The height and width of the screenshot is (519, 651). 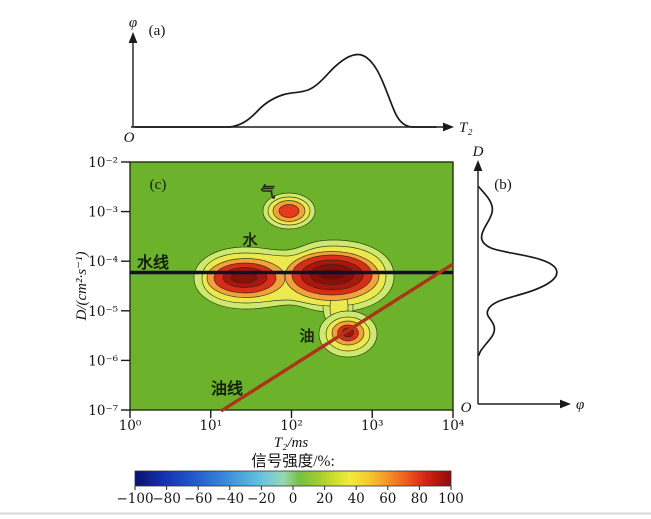 What do you see at coordinates (267, 192) in the screenshot?
I see `gas-label: 气` at bounding box center [267, 192].